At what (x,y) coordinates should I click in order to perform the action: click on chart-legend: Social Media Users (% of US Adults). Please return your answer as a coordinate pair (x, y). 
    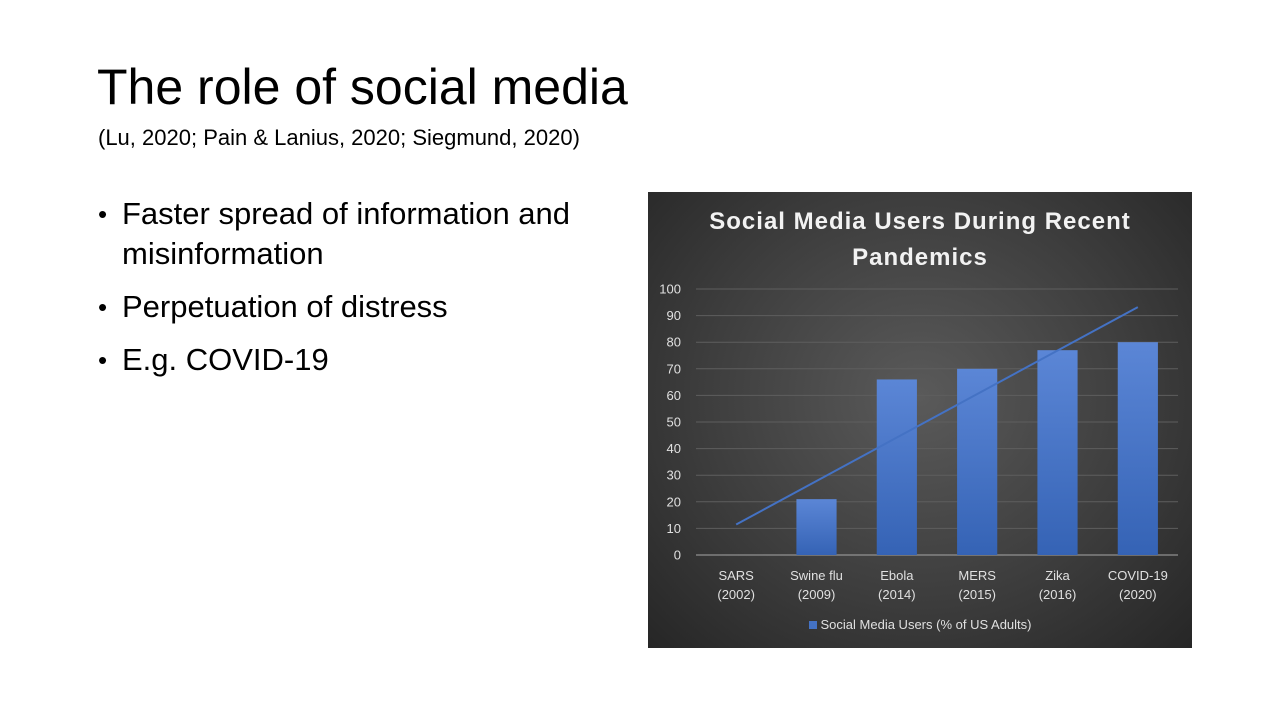
    Looking at the image, I should click on (920, 624).